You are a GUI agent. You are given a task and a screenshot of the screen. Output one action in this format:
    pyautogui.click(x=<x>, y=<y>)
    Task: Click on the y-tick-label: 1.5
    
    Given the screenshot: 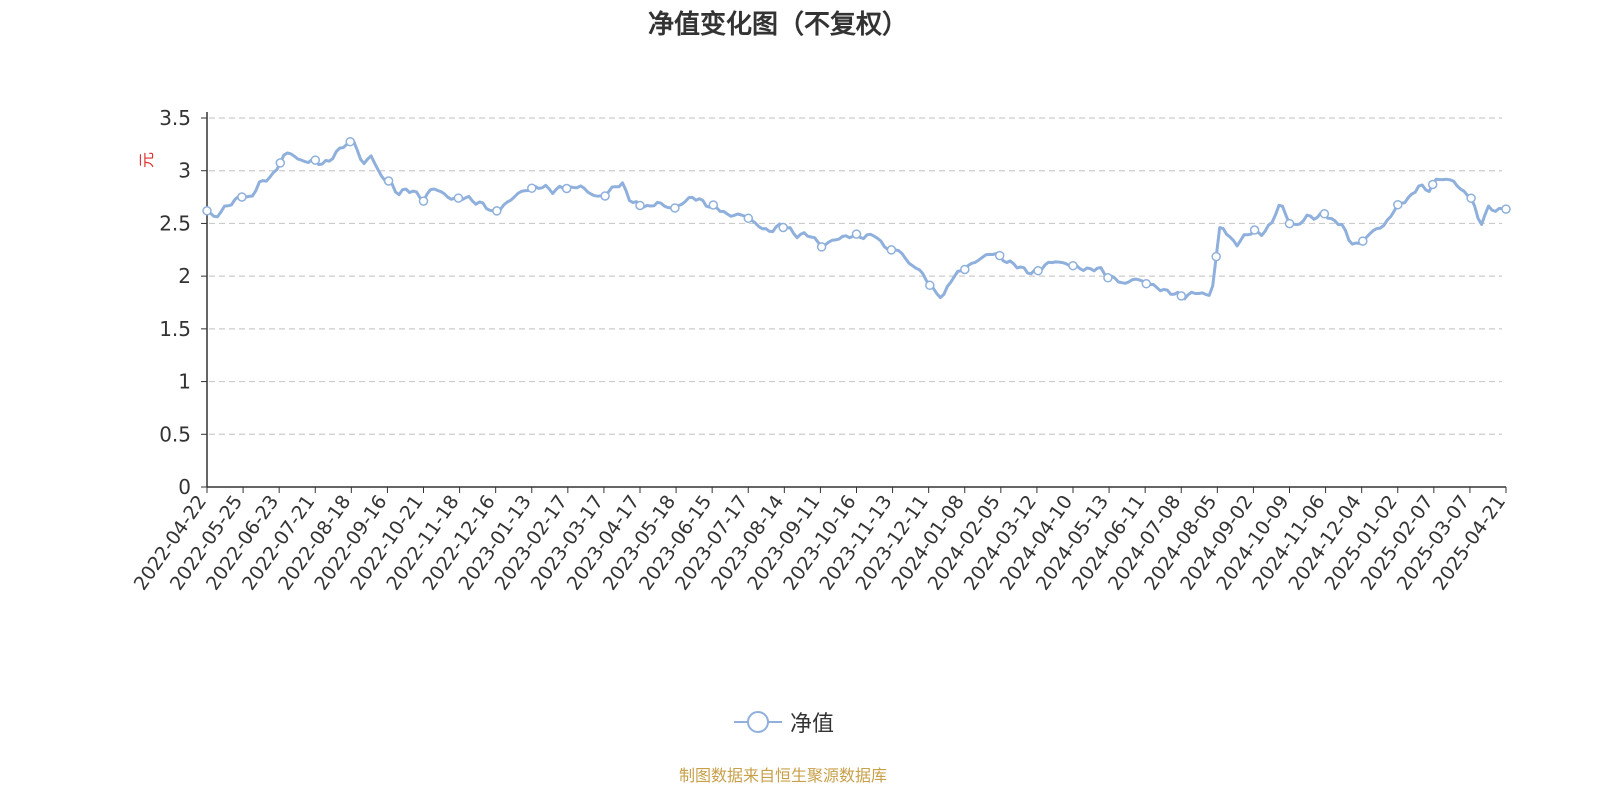 What is the action you would take?
    pyautogui.click(x=175, y=329)
    